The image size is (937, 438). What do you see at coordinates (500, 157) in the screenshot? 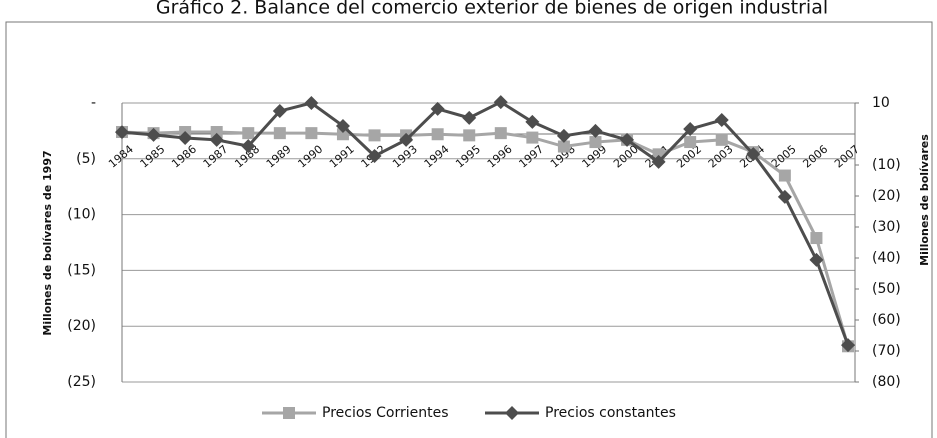
I see `x-tick-label: 1996` at bounding box center [500, 157].